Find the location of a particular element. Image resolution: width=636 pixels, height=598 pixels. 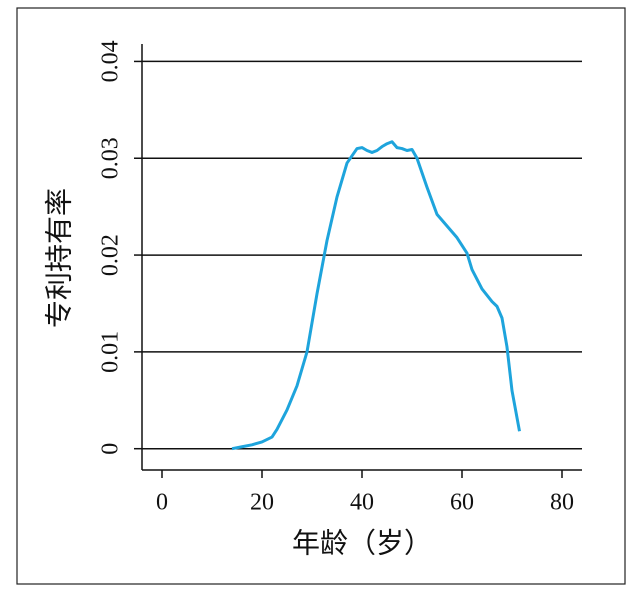

y-tick-label: 0.03 is located at coordinates (111, 158).